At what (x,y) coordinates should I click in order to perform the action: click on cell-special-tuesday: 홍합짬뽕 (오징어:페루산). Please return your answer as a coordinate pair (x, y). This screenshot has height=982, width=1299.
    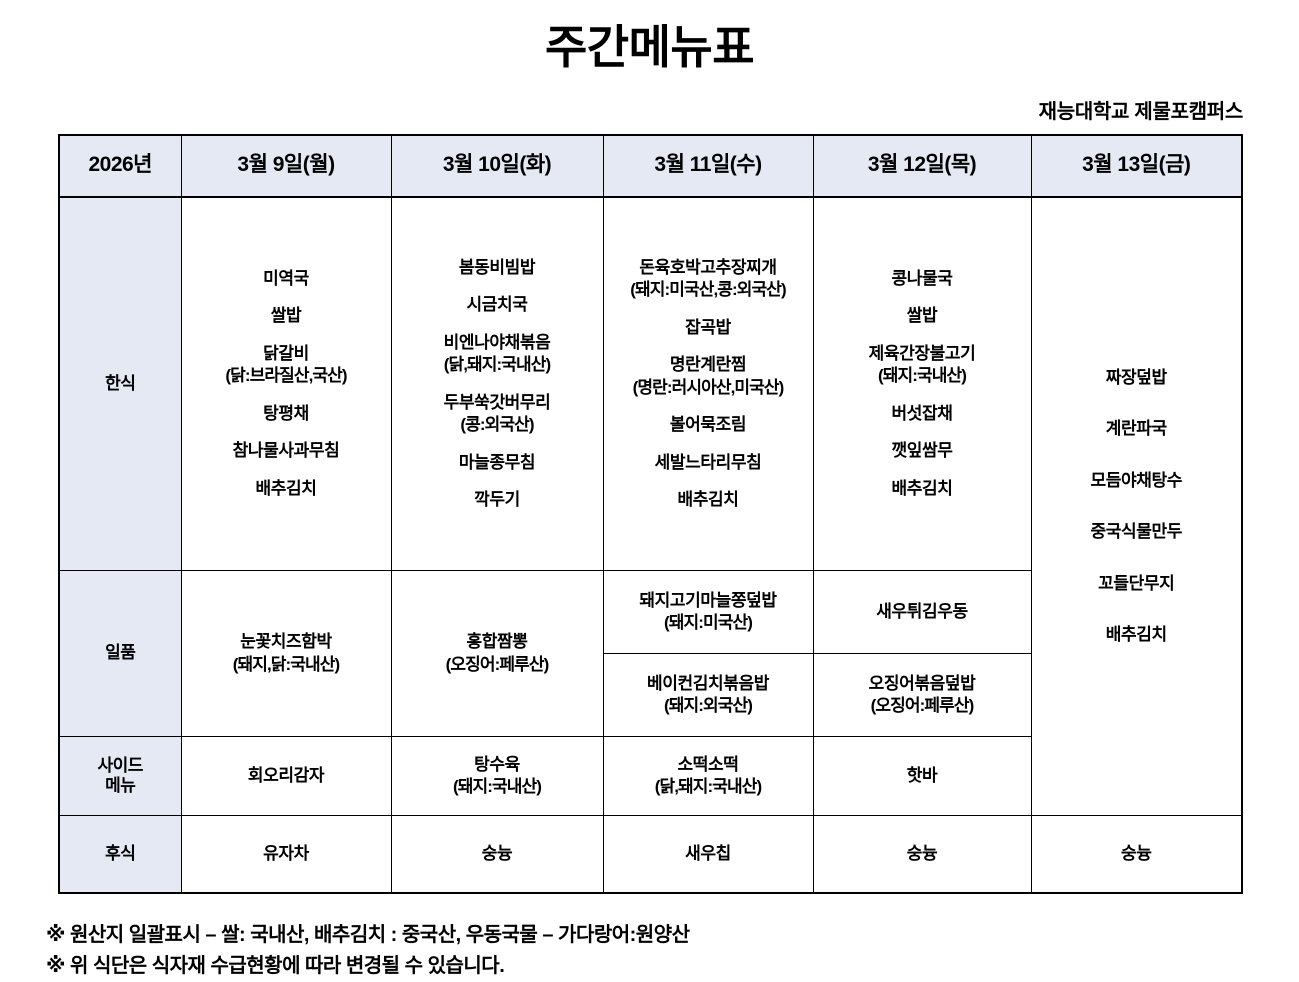
    Looking at the image, I should click on (497, 653).